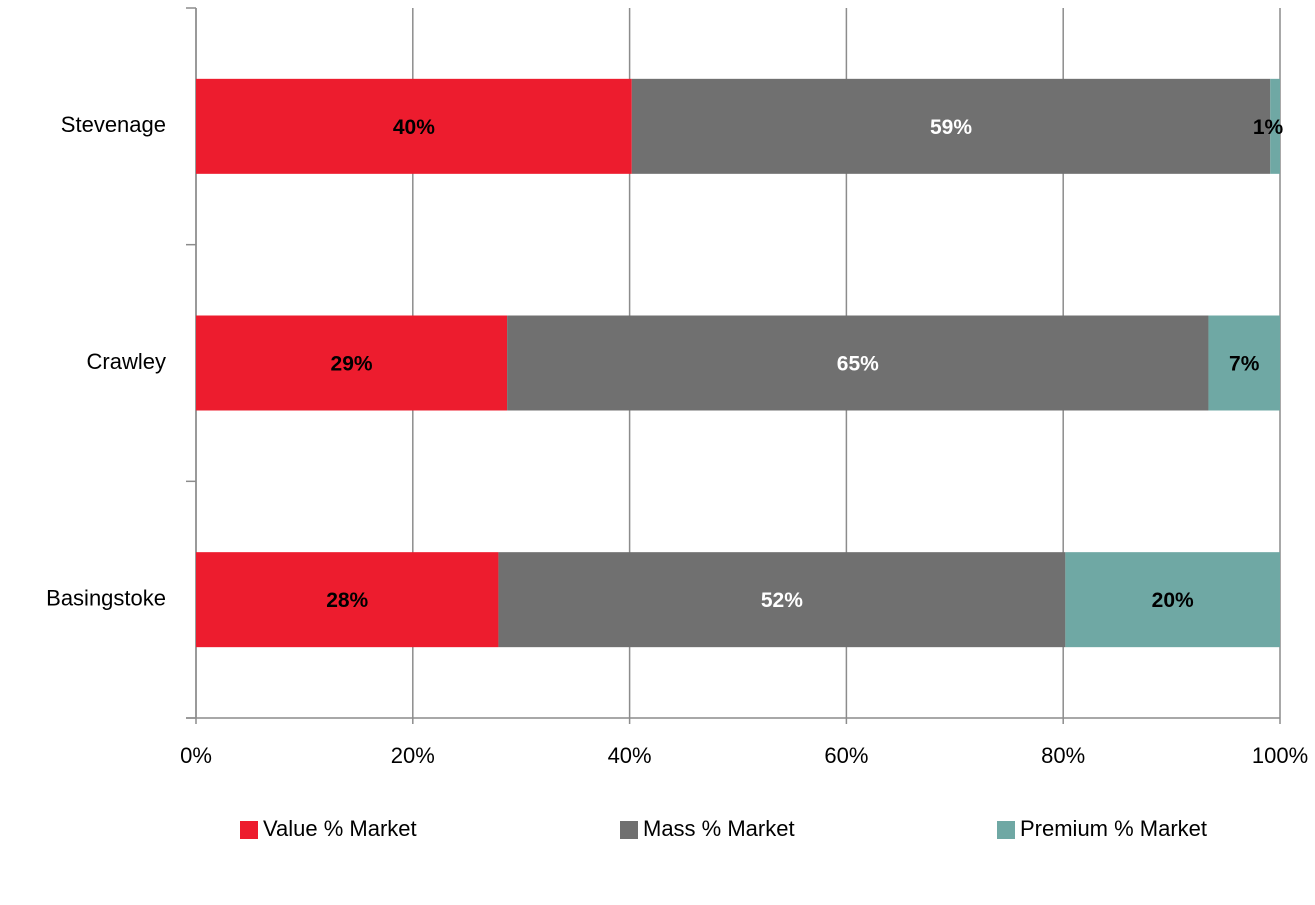  I want to click on y-tick-label: Basingstoke, so click(106, 597).